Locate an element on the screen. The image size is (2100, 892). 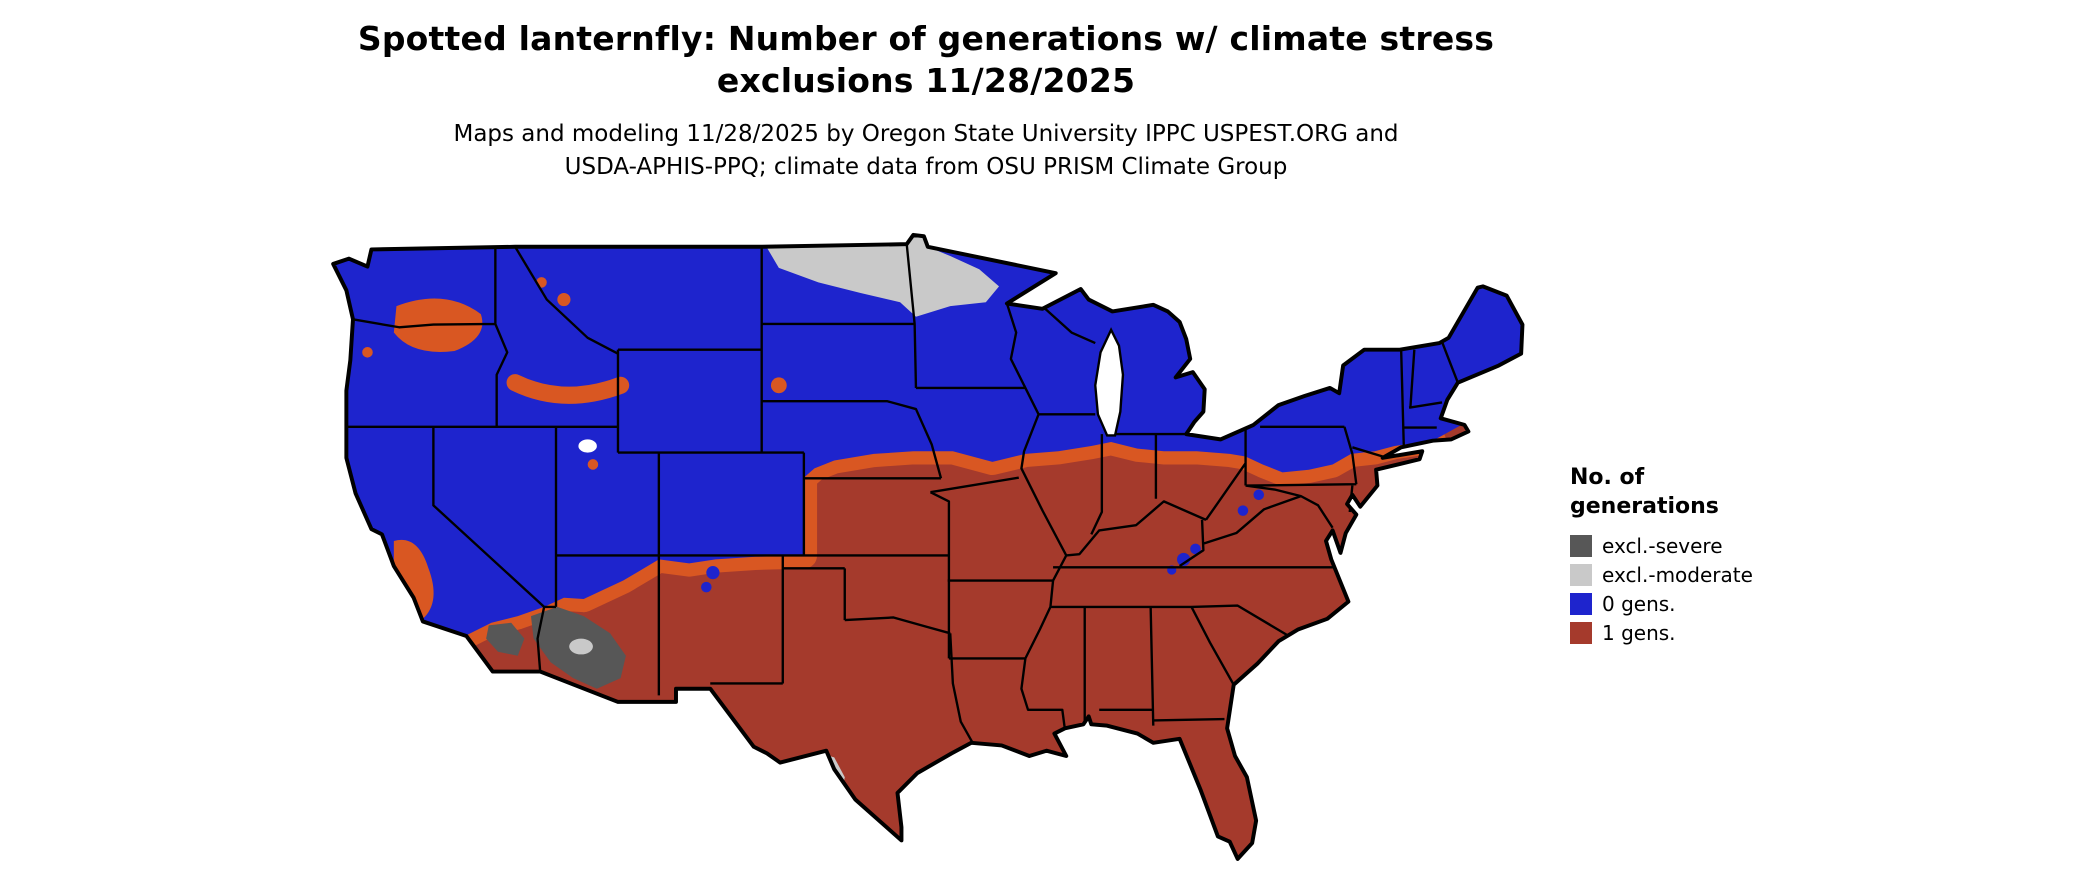
montana-valley-patch is located at coordinates (564, 299).